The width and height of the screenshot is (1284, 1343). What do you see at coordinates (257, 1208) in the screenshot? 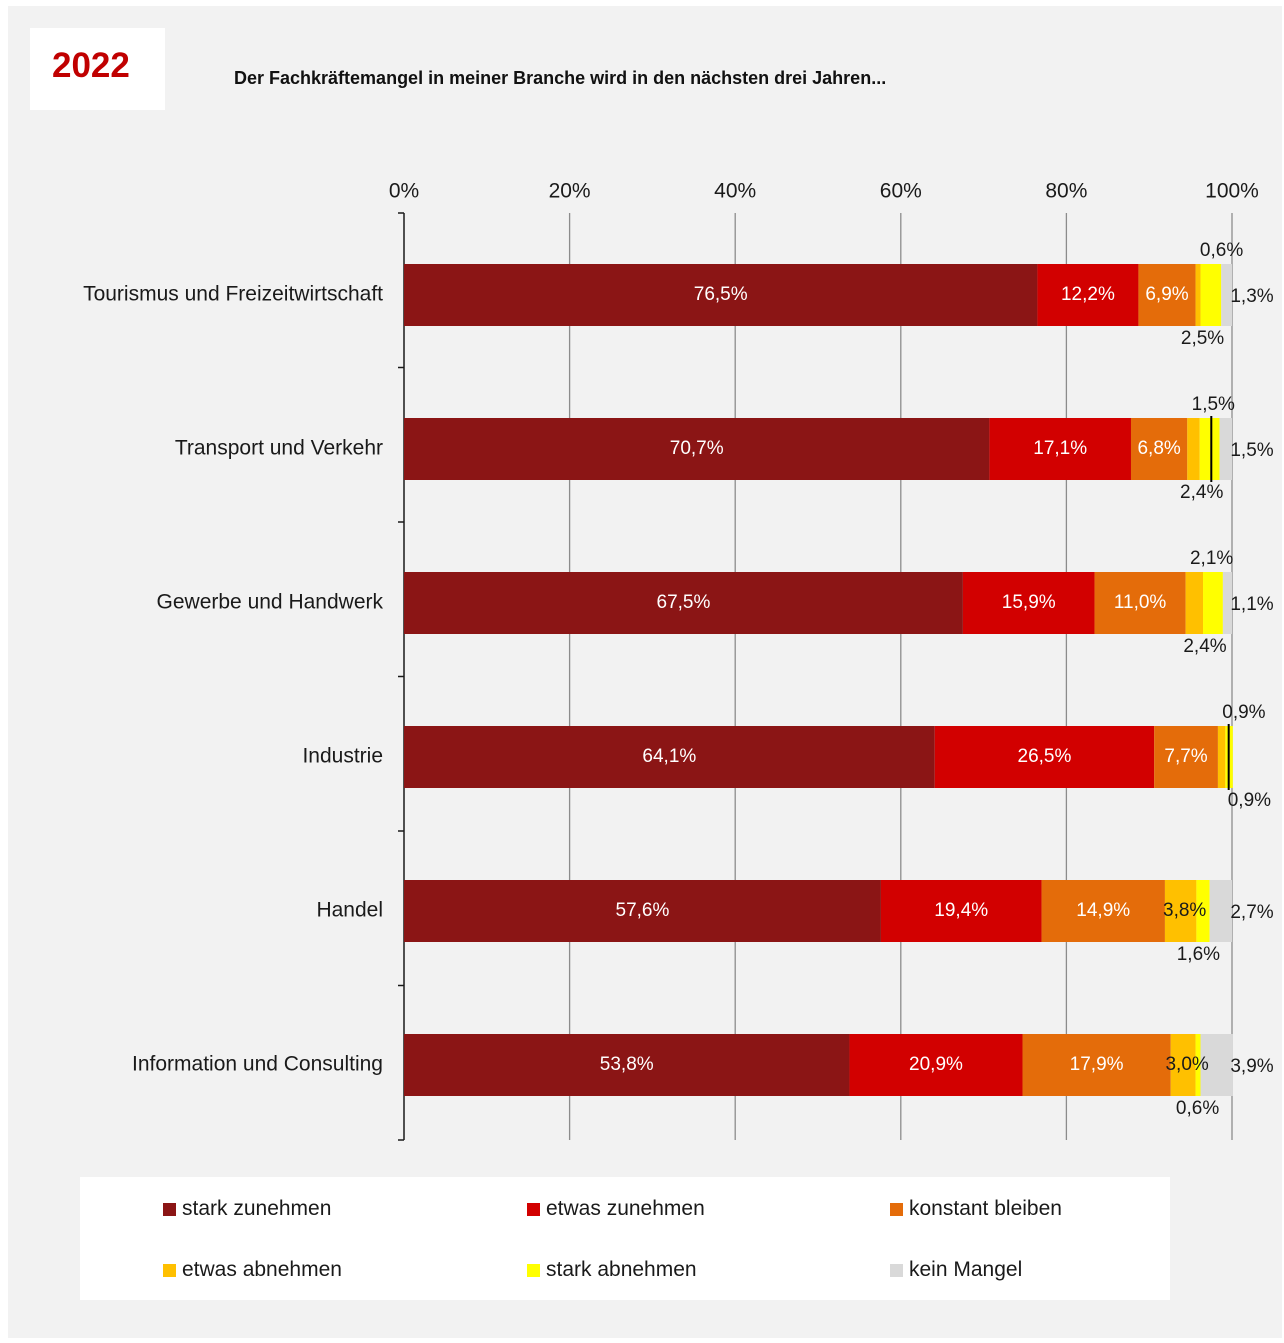
I see `legend-label: stark zunehmen` at bounding box center [257, 1208].